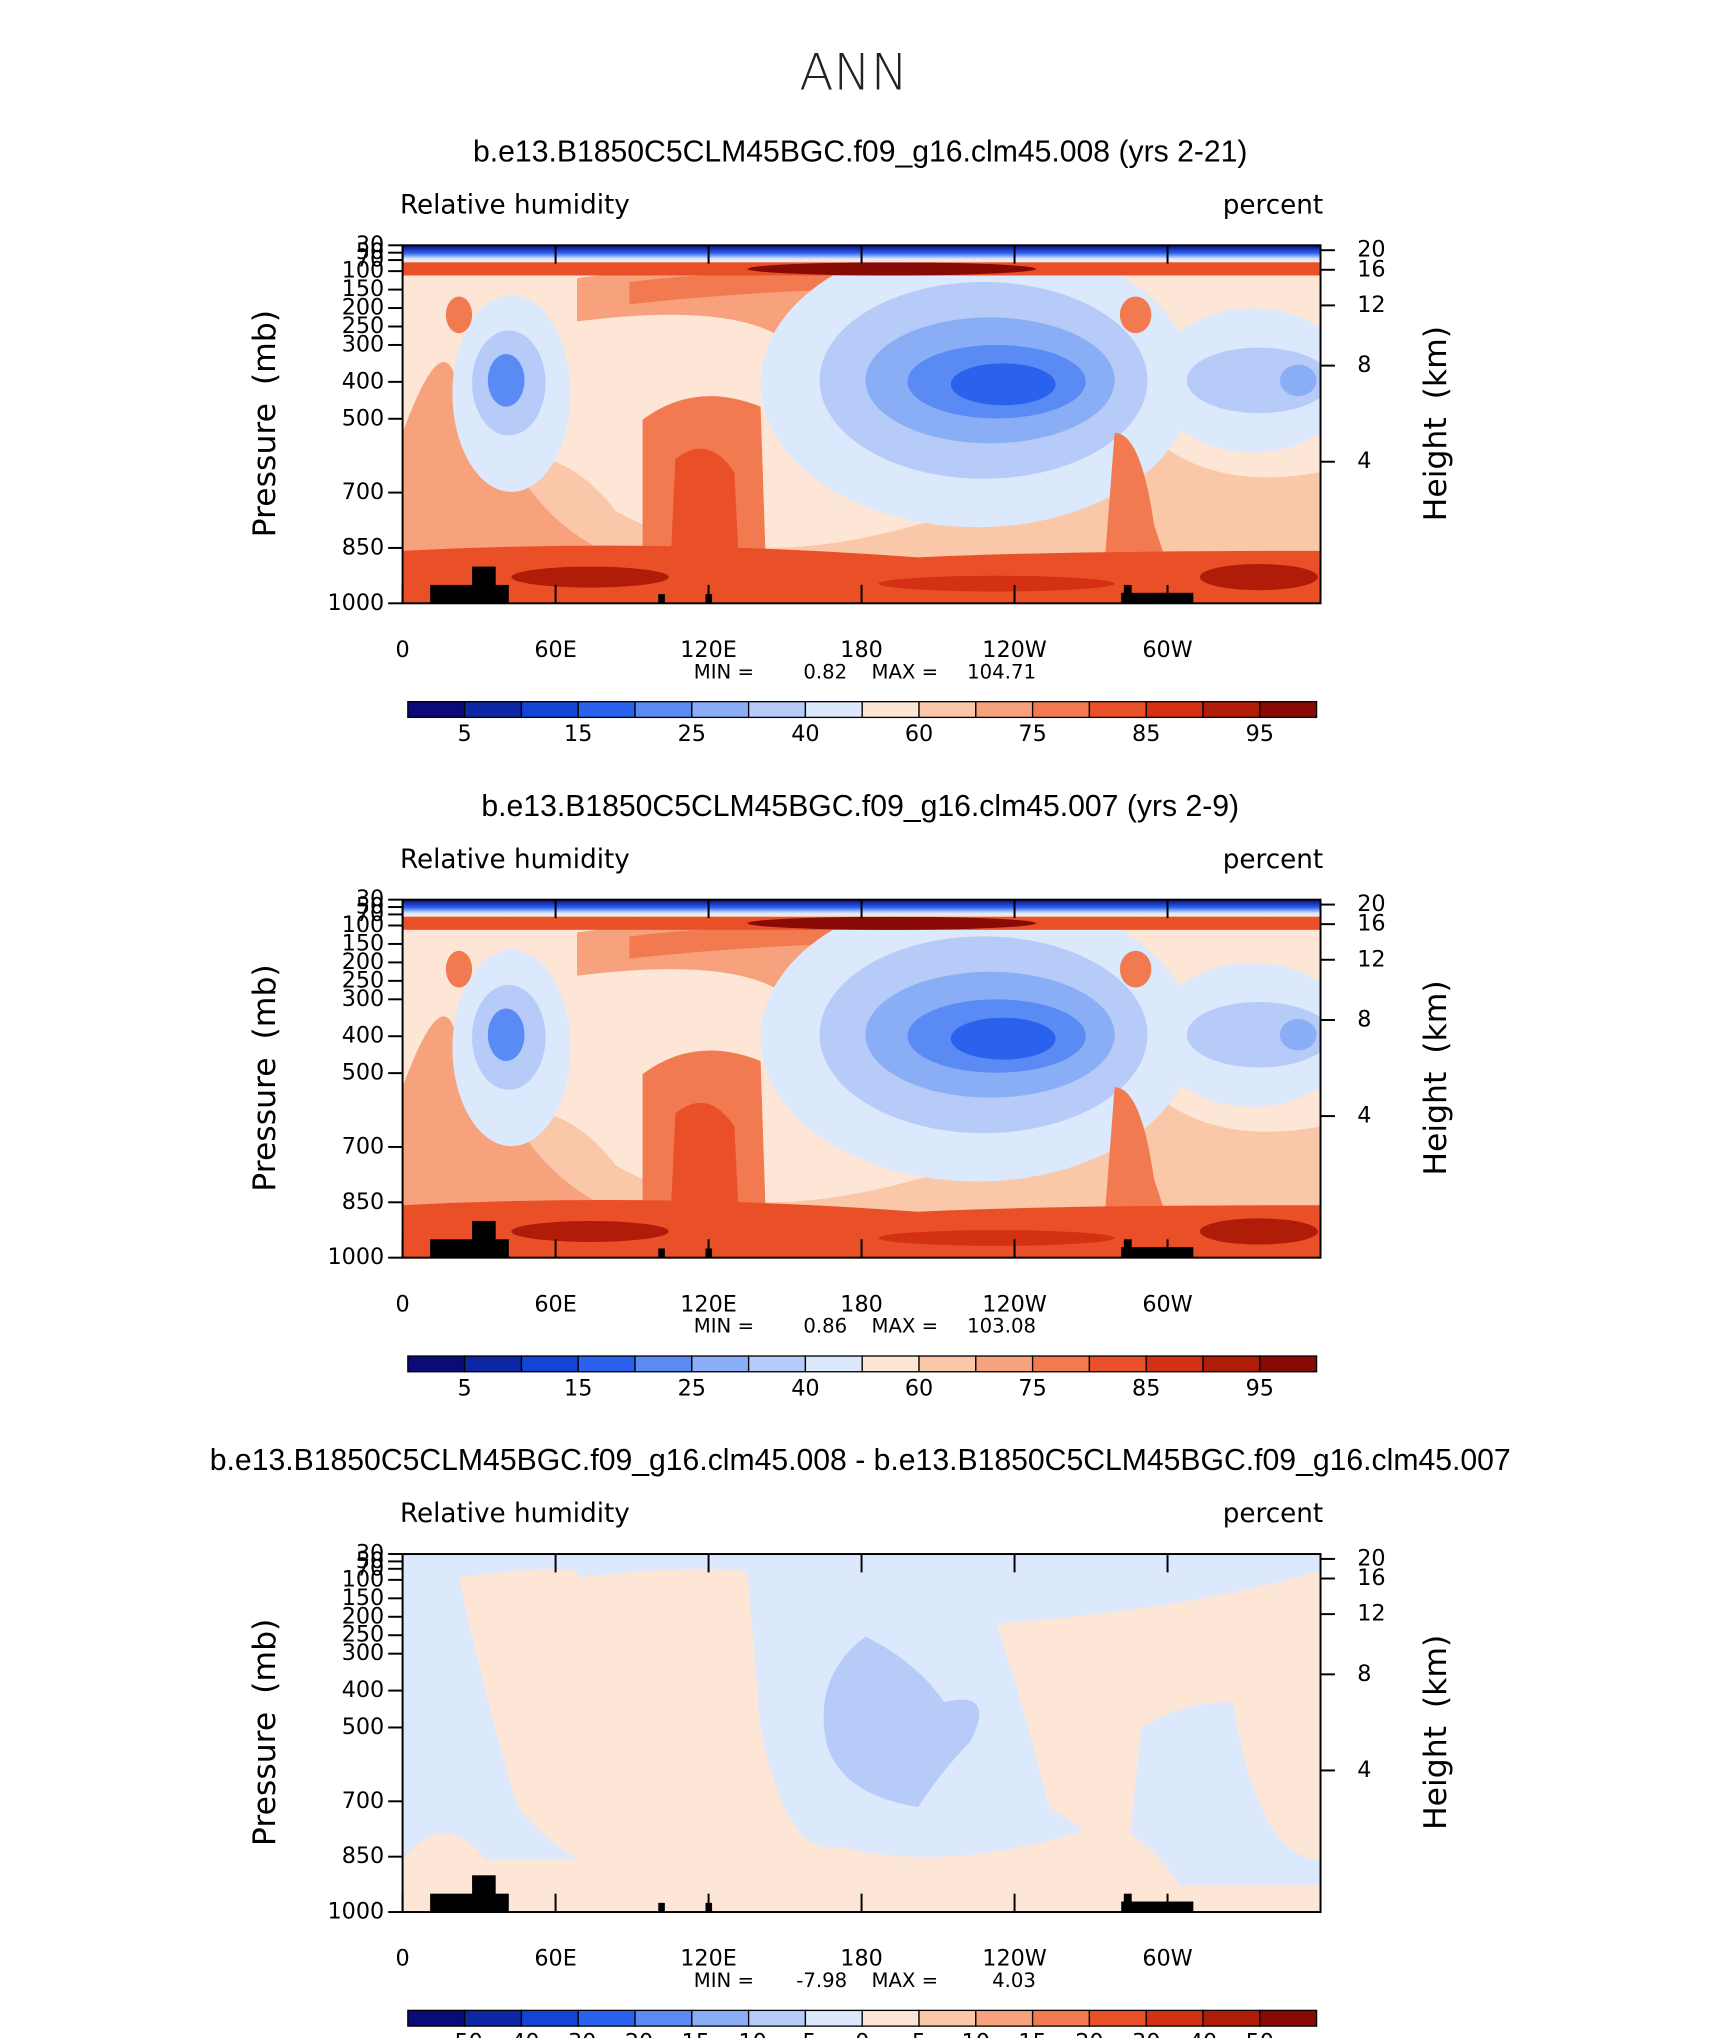 Image resolution: width=1710 pixels, height=2038 pixels. Describe the element at coordinates (363, 925) in the screenshot. I see `y-tick-label: 100` at that location.